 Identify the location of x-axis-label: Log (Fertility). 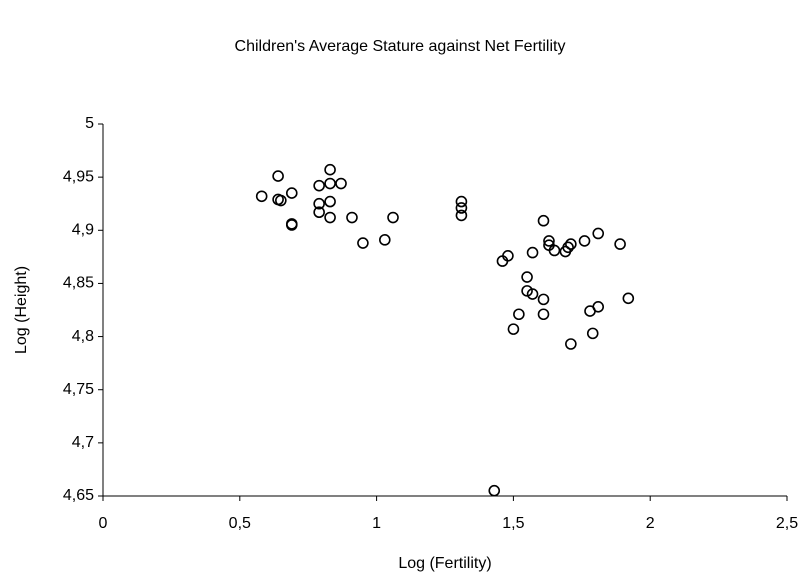
(444, 563).